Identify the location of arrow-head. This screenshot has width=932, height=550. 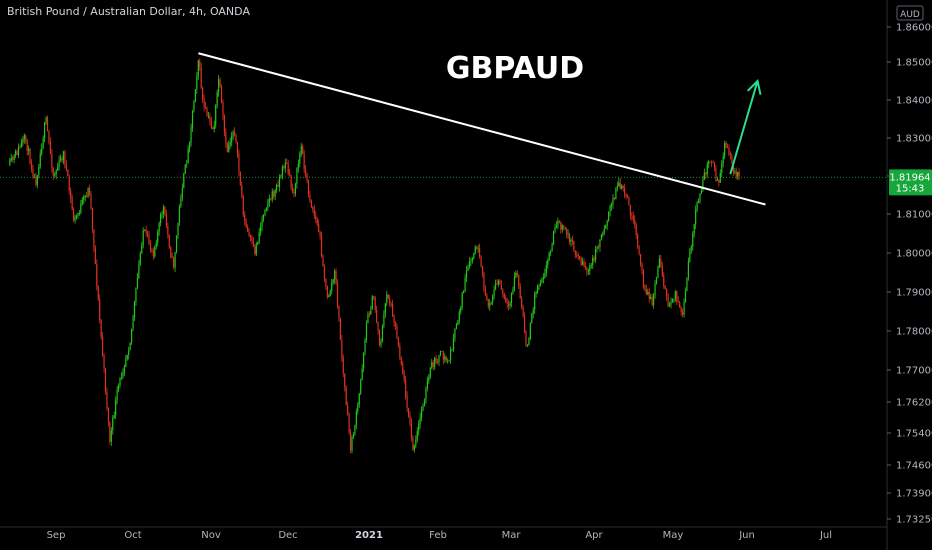
(754, 86).